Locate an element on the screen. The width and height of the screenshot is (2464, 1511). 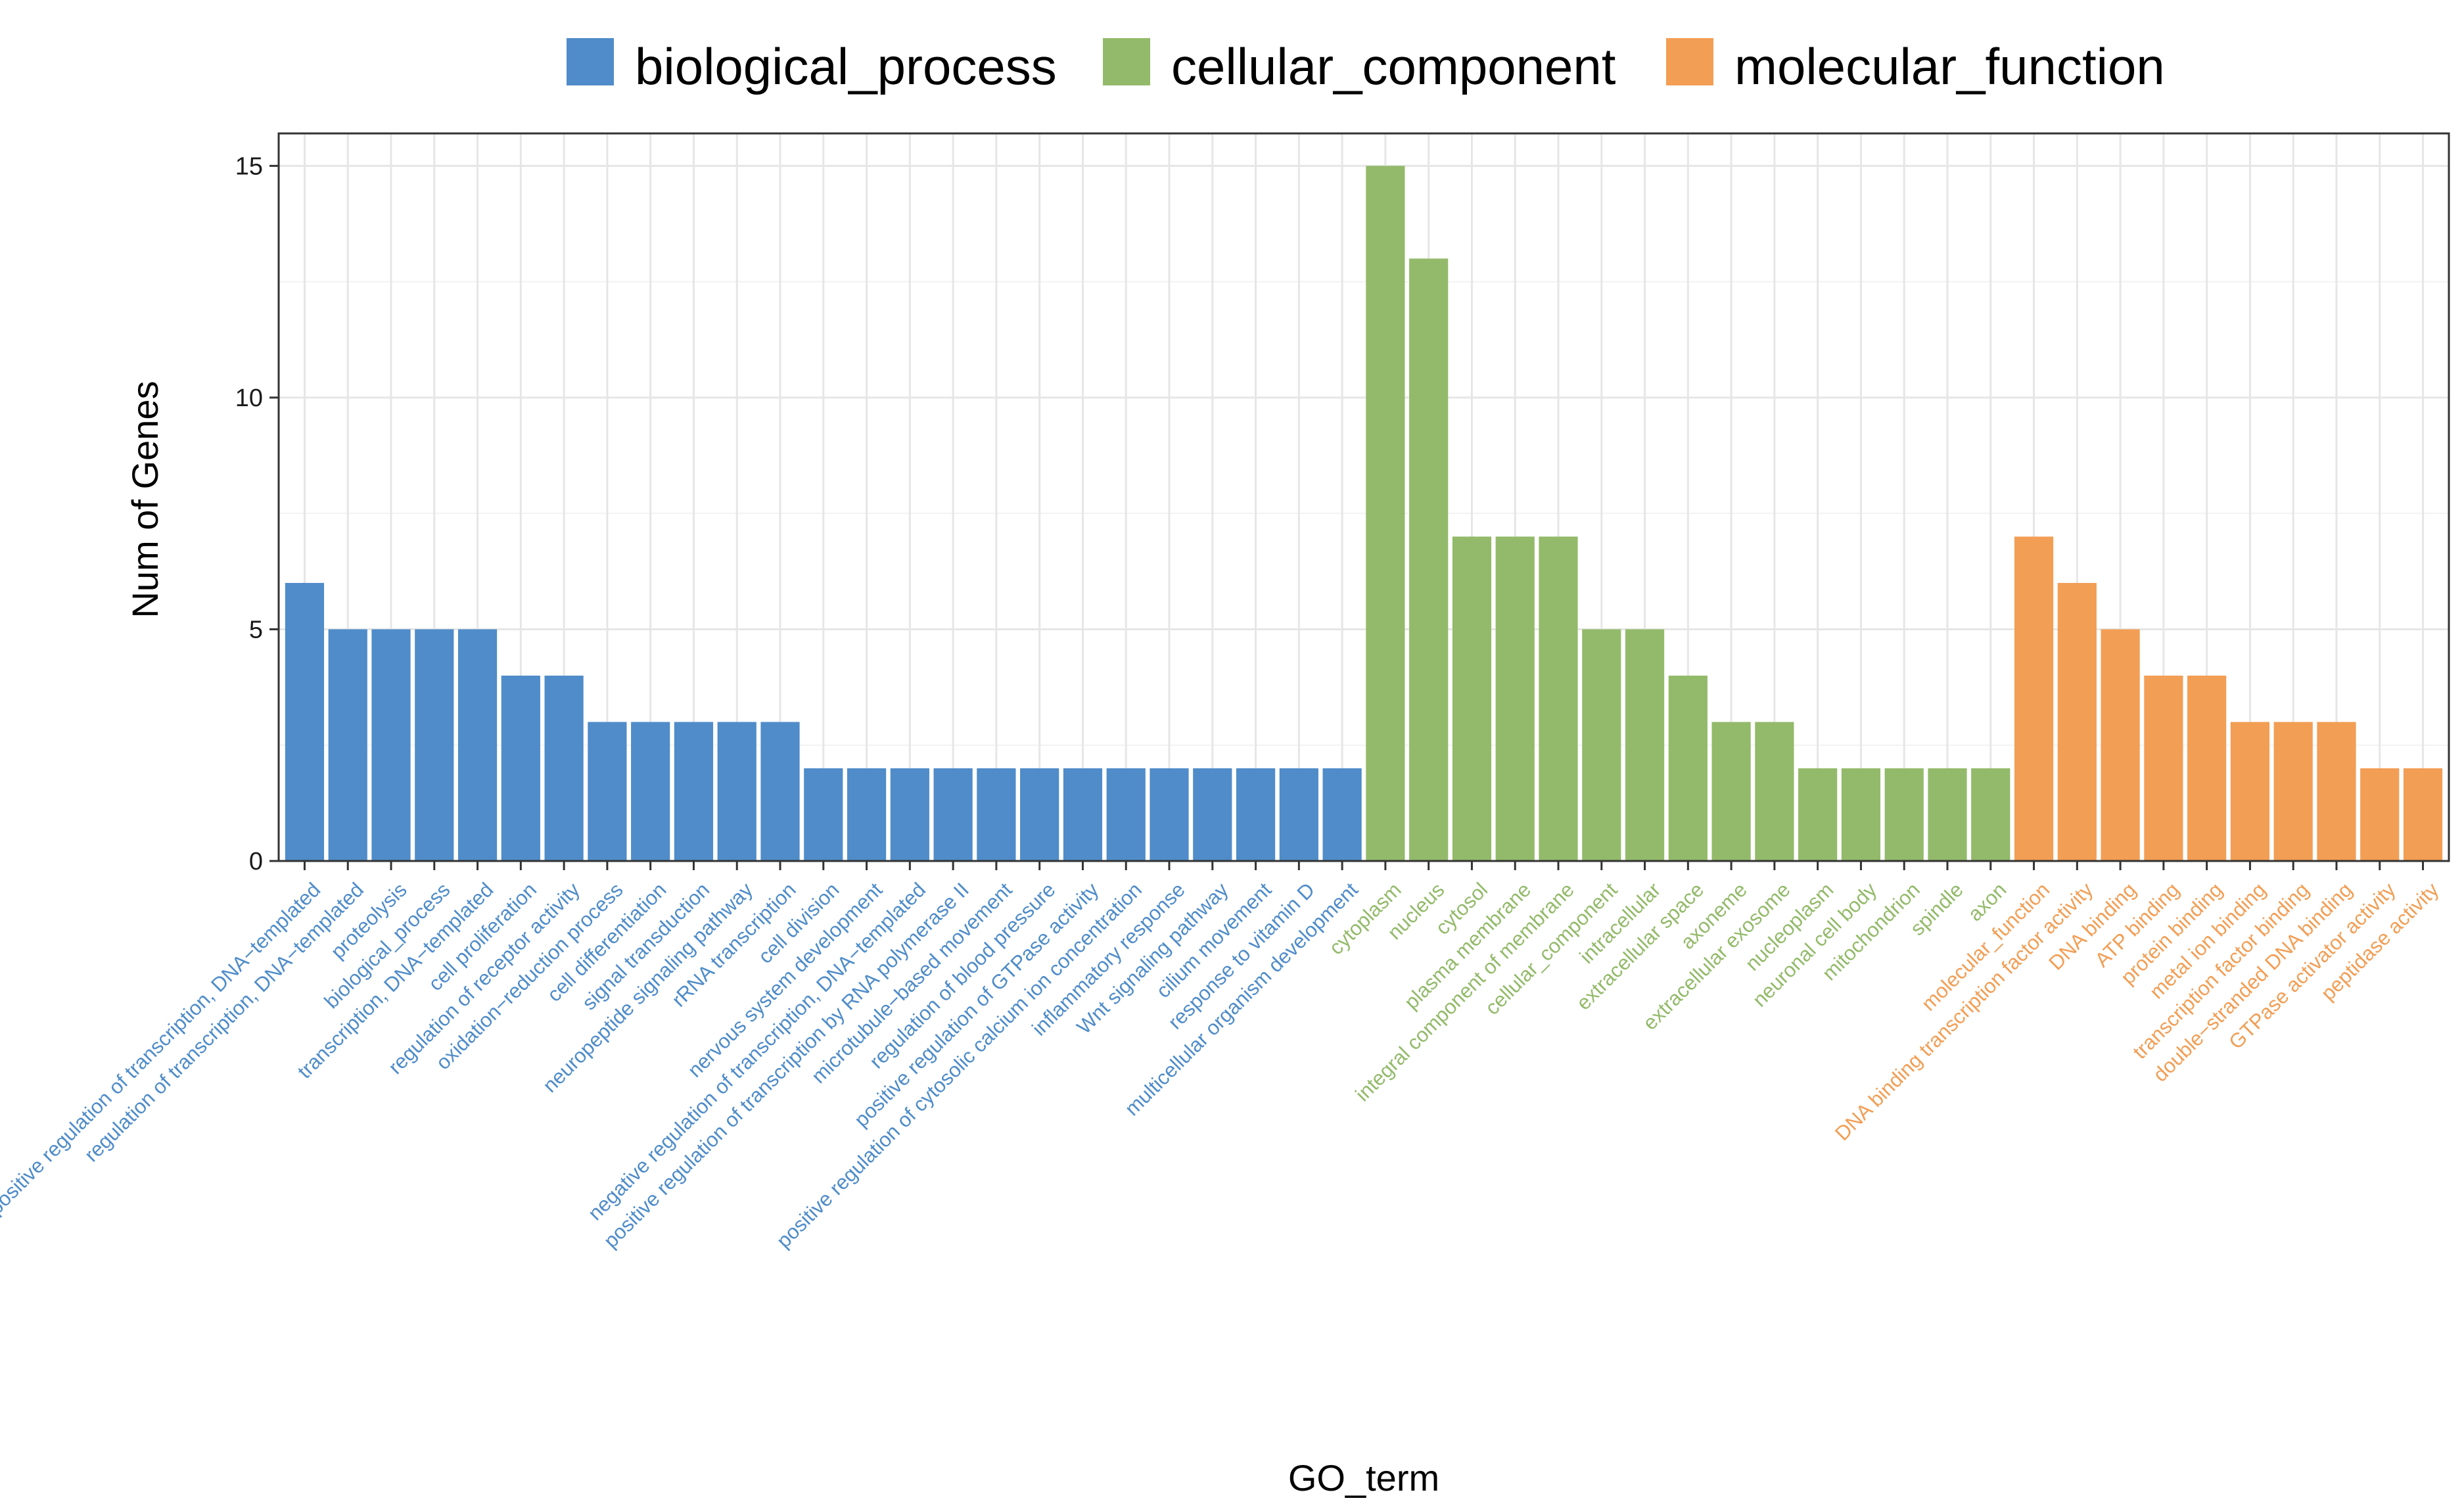
y-tick-label: 15 is located at coordinates (249, 166).